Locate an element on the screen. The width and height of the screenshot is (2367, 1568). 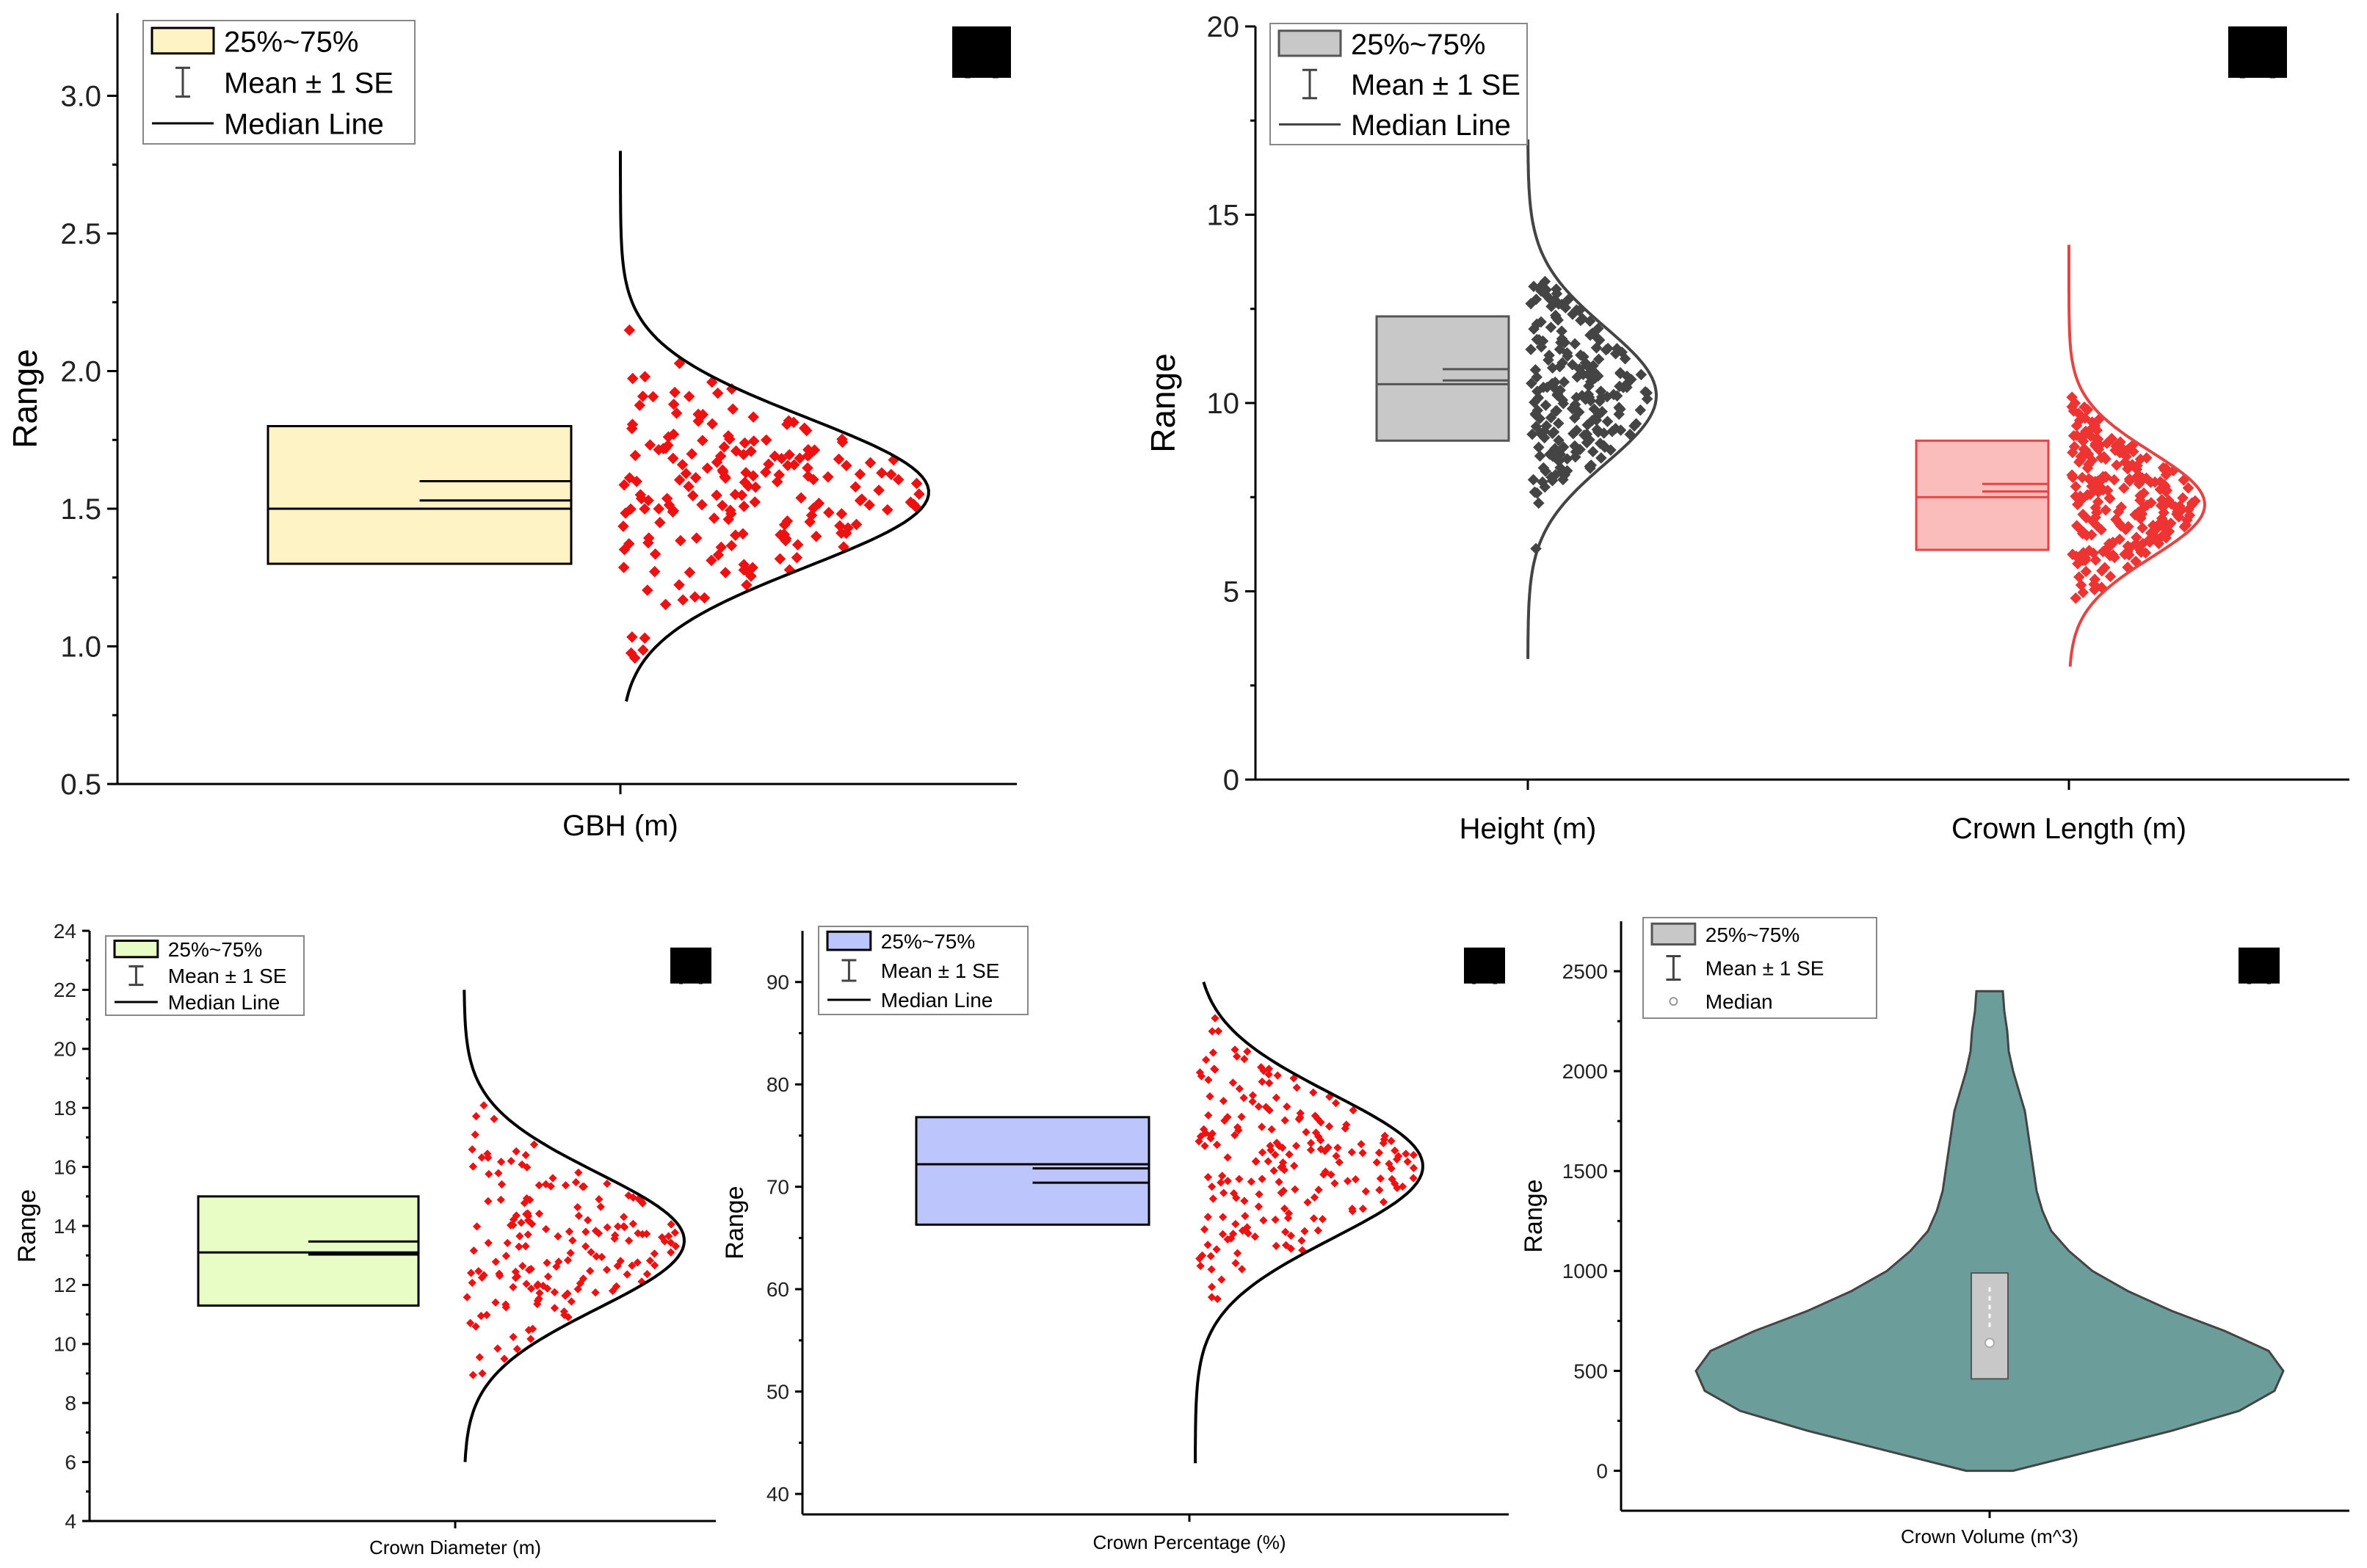
panel-label-text: (b) is located at coordinates (2258, 57).